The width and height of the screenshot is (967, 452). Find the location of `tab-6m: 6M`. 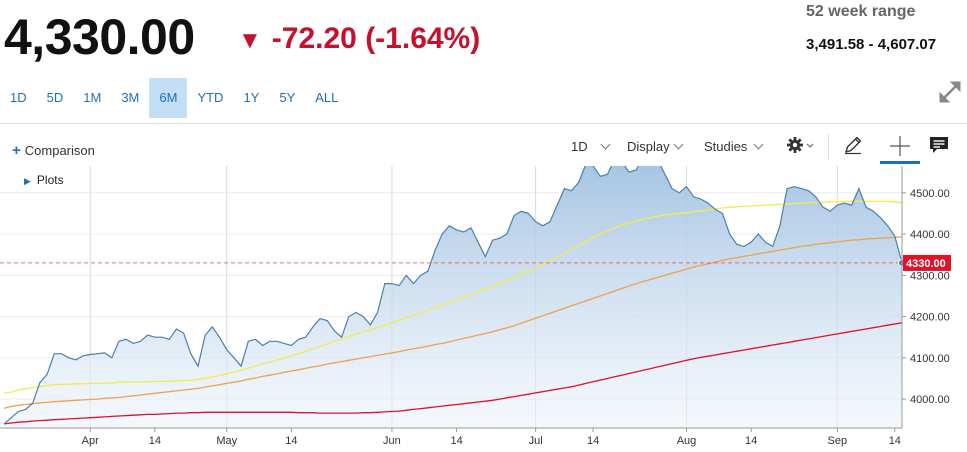

tab-6m: 6M is located at coordinates (168, 98).